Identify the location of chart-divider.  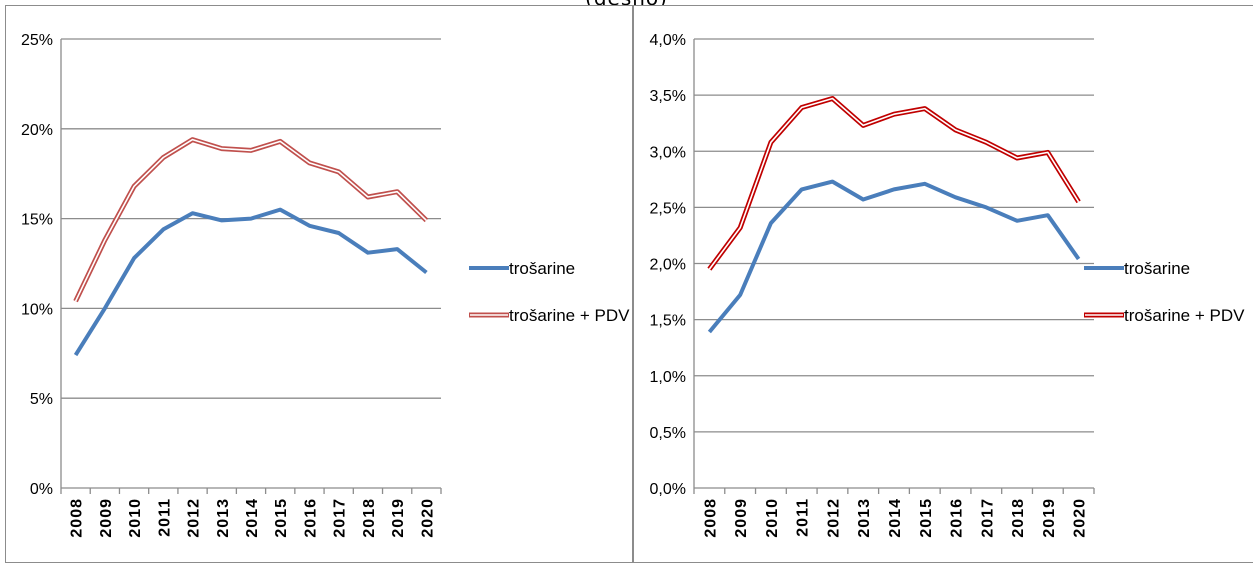
(632, 284).